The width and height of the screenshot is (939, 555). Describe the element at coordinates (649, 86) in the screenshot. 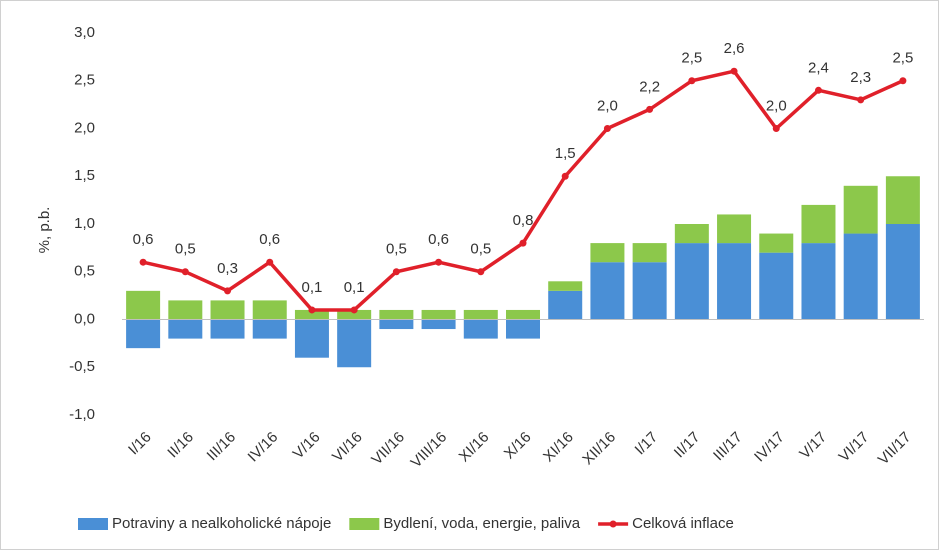

I see `data-label: 2,2` at that location.